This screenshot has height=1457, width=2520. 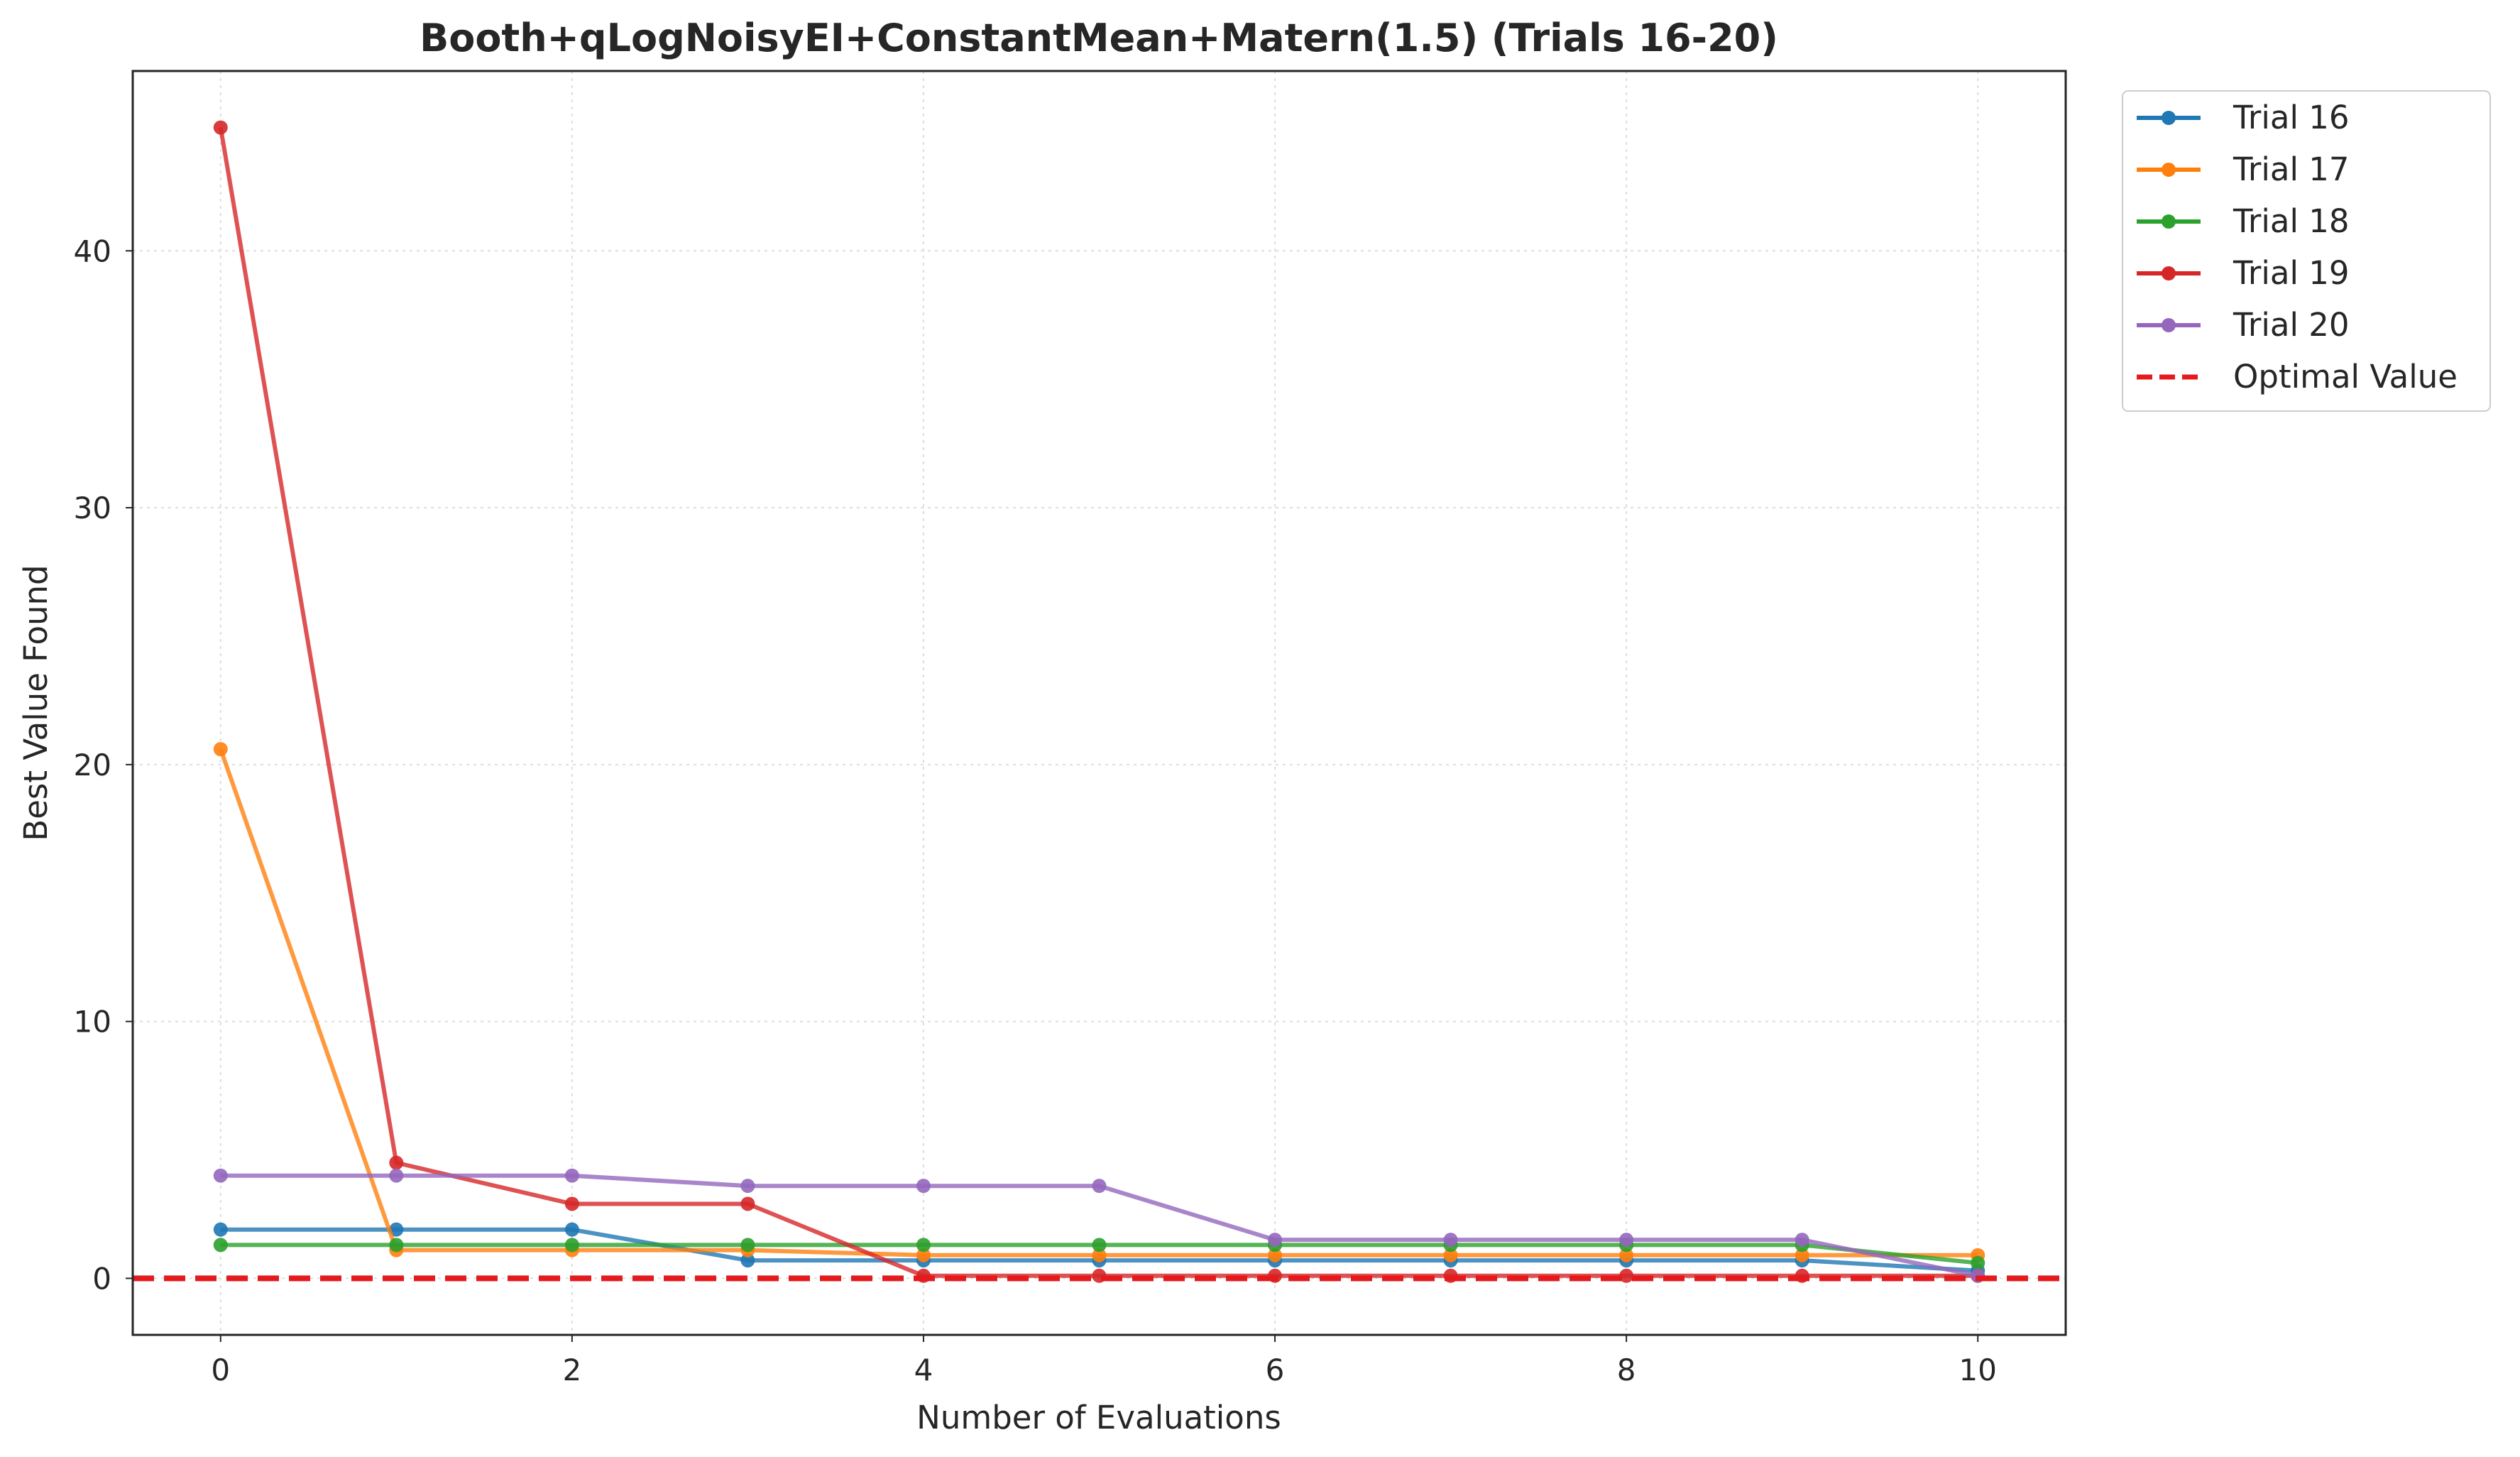 What do you see at coordinates (2292, 169) in the screenshot?
I see `legend-label: Trial 17` at bounding box center [2292, 169].